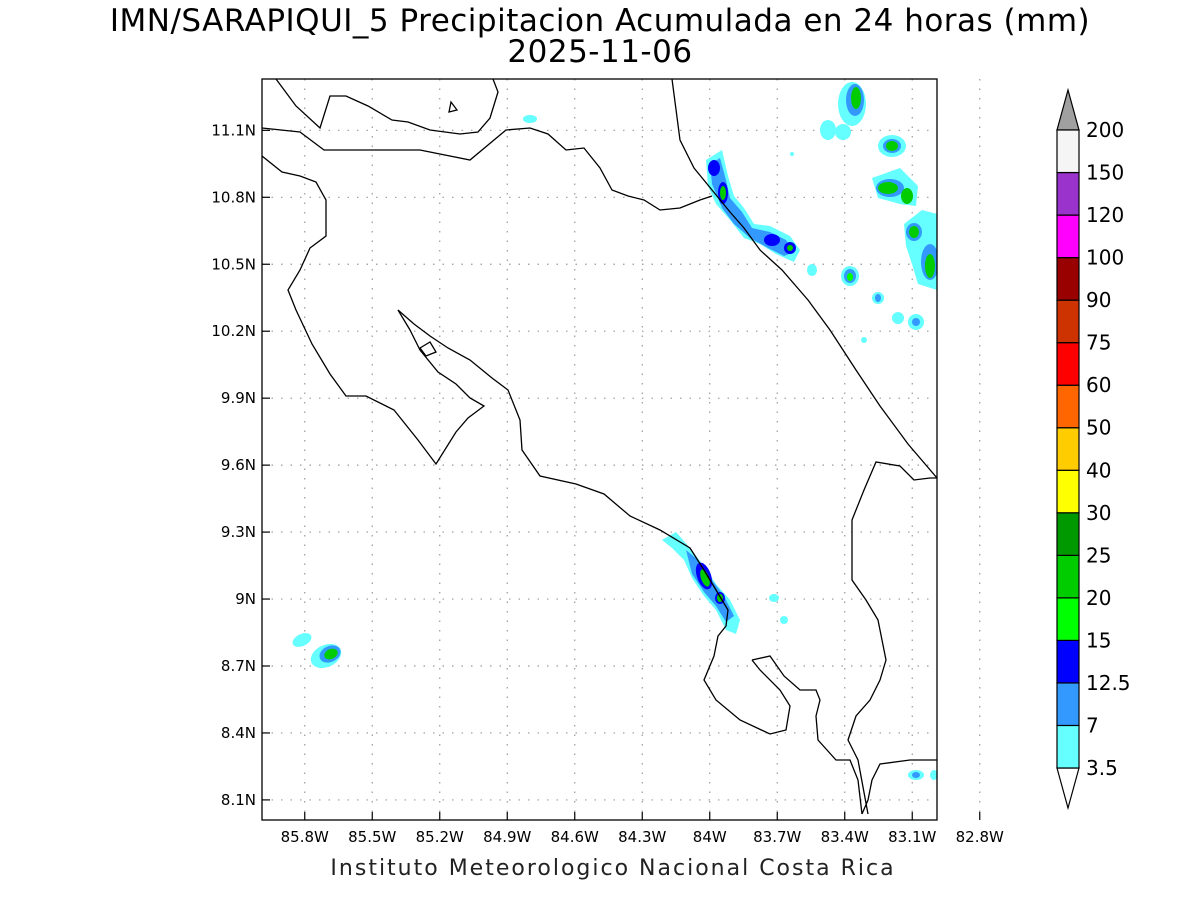 This screenshot has height=900, width=1200. Describe the element at coordinates (1102, 768) in the screenshot. I see `colorbar-level-label: 3.5` at that location.